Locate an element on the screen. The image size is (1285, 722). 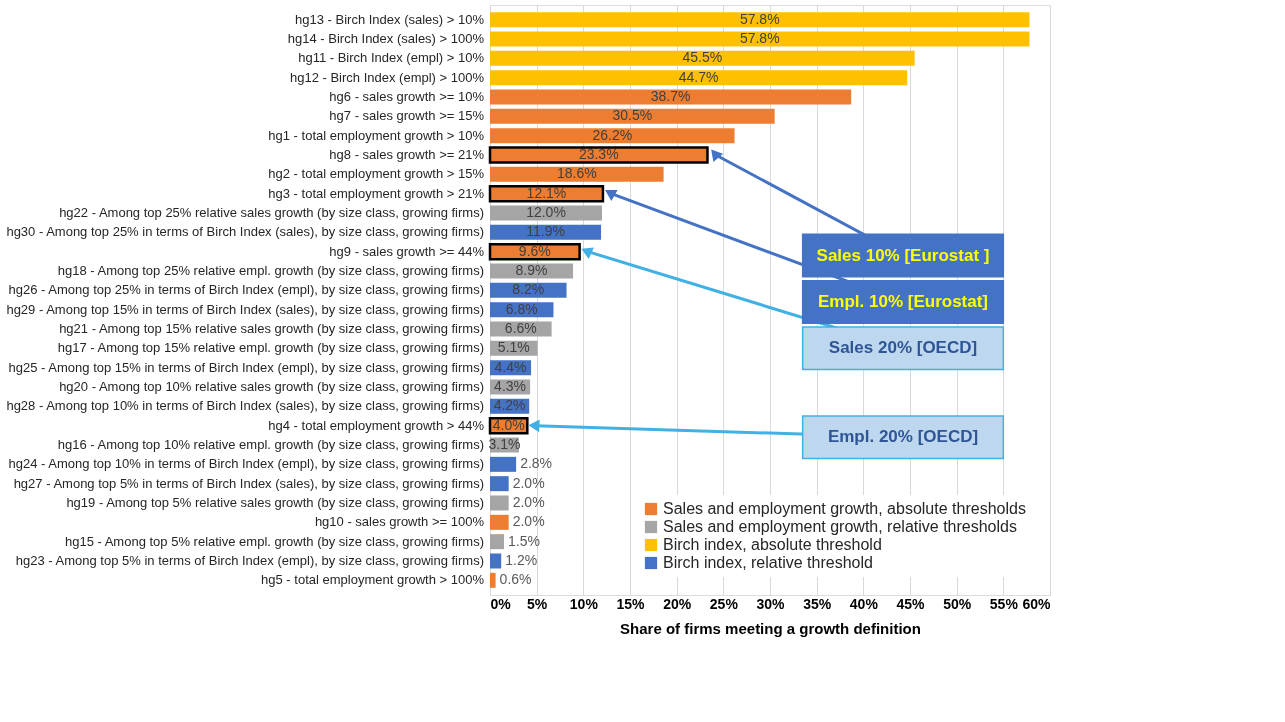
legend-label: Birch index, relative threshold is located at coordinates (768, 562).